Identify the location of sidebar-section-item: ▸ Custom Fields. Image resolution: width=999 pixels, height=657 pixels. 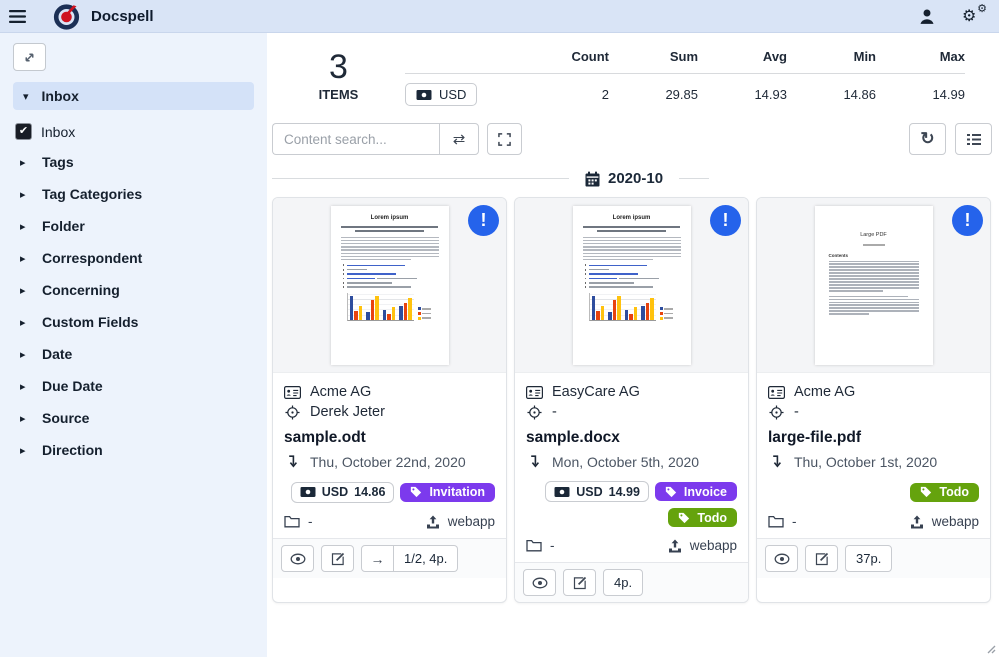
(133, 322).